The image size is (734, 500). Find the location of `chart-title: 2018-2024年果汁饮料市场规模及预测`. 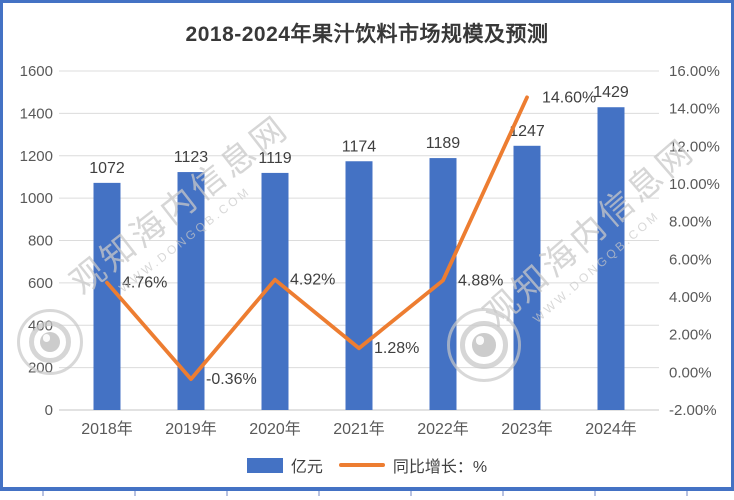

chart-title: 2018-2024年果汁饮料市场规模及预测 is located at coordinates (367, 34).